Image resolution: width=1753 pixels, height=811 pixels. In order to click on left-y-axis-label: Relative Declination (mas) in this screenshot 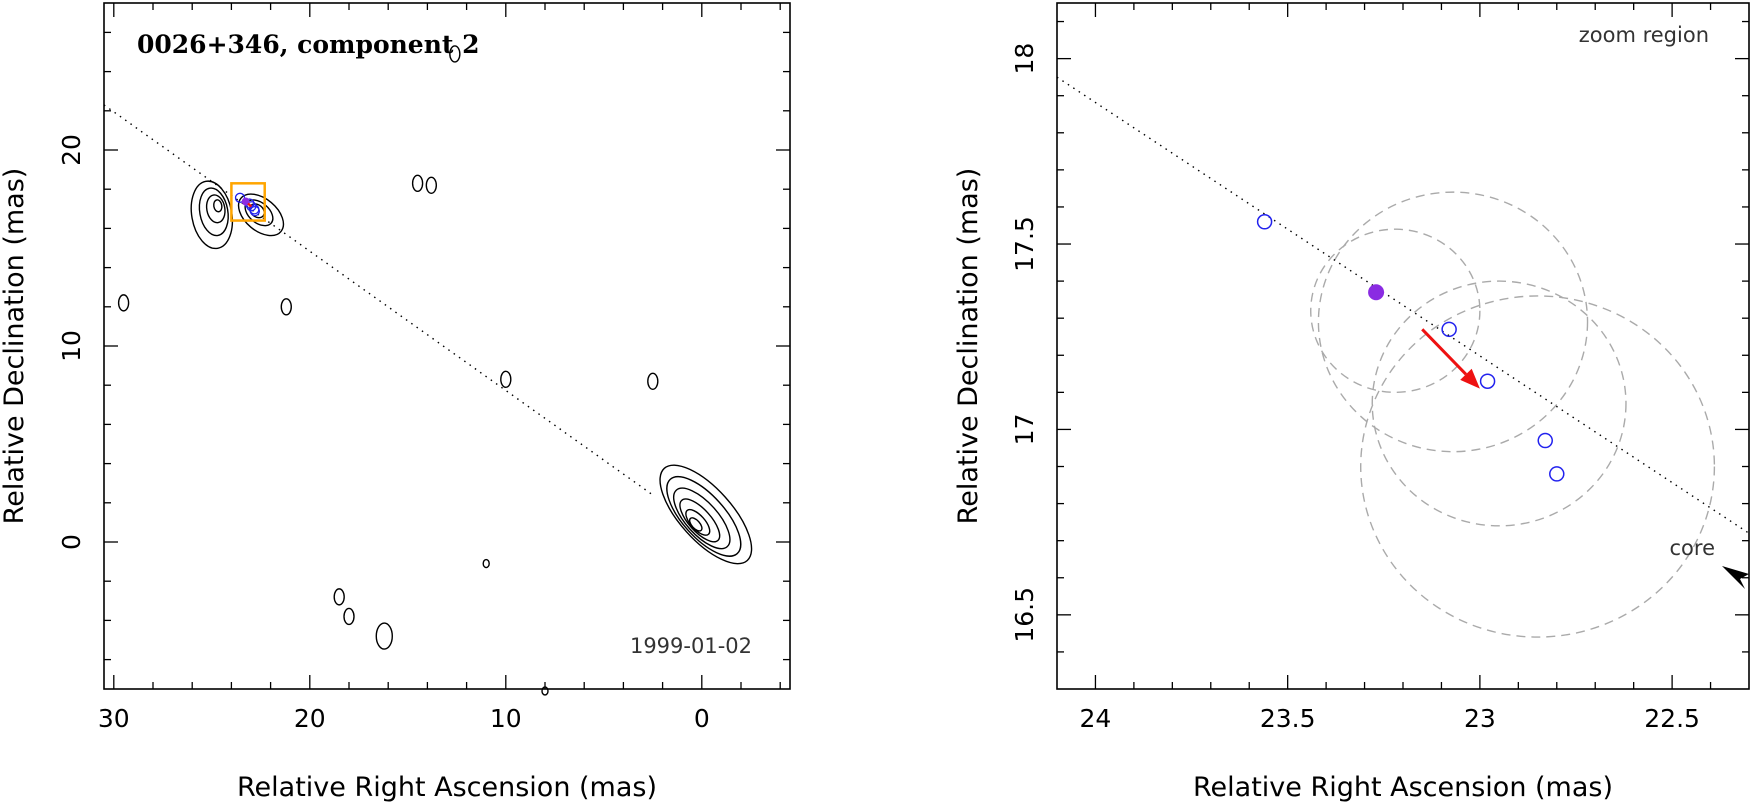, I will do `click(15, 346)`.